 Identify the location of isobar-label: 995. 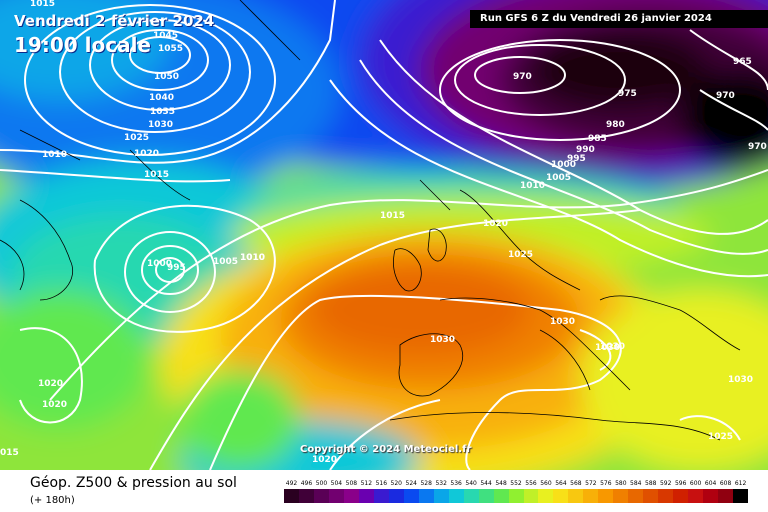
(176, 268).